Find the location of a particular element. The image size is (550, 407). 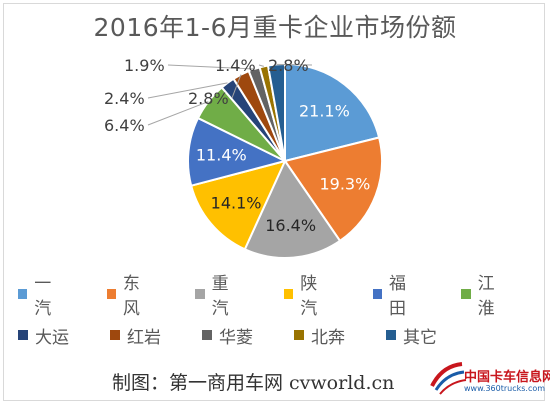

slice-label-其它: 2.8% is located at coordinates (288, 65).